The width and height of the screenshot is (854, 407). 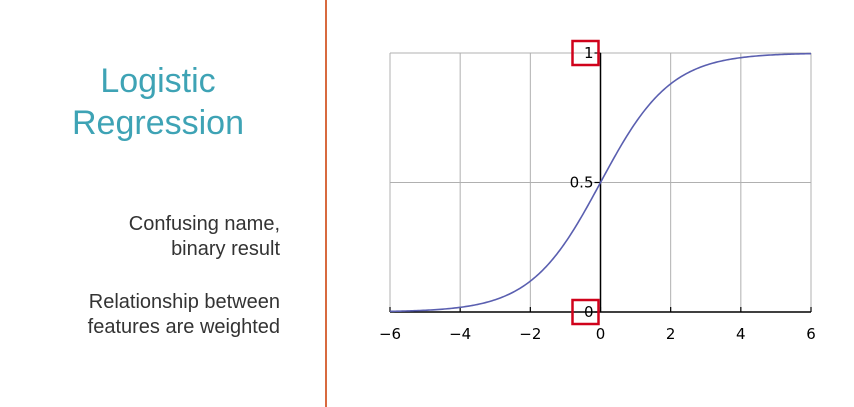 I want to click on x-tick-label: −6, so click(x=390, y=334).